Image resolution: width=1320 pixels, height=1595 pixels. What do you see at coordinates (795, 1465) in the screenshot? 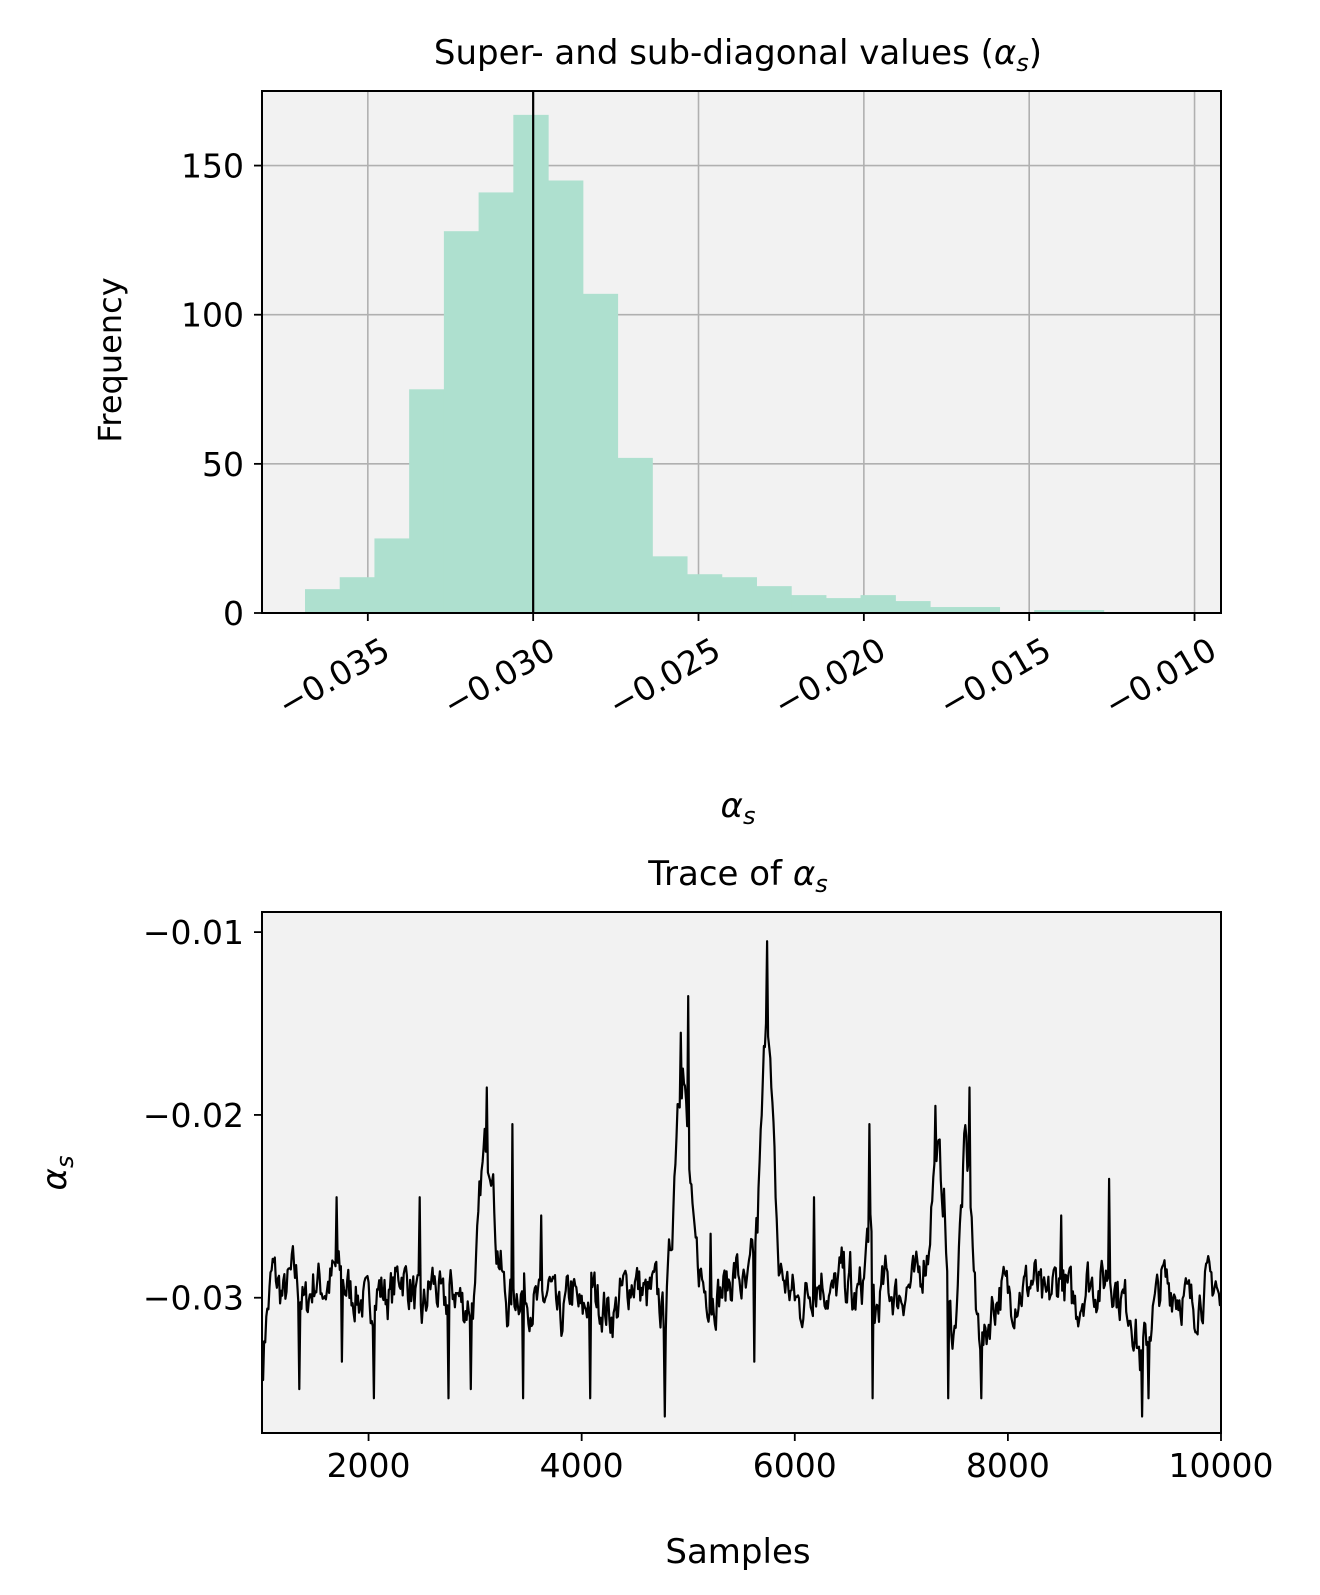
I see `trace-x-tick-label: 6000` at bounding box center [795, 1465].